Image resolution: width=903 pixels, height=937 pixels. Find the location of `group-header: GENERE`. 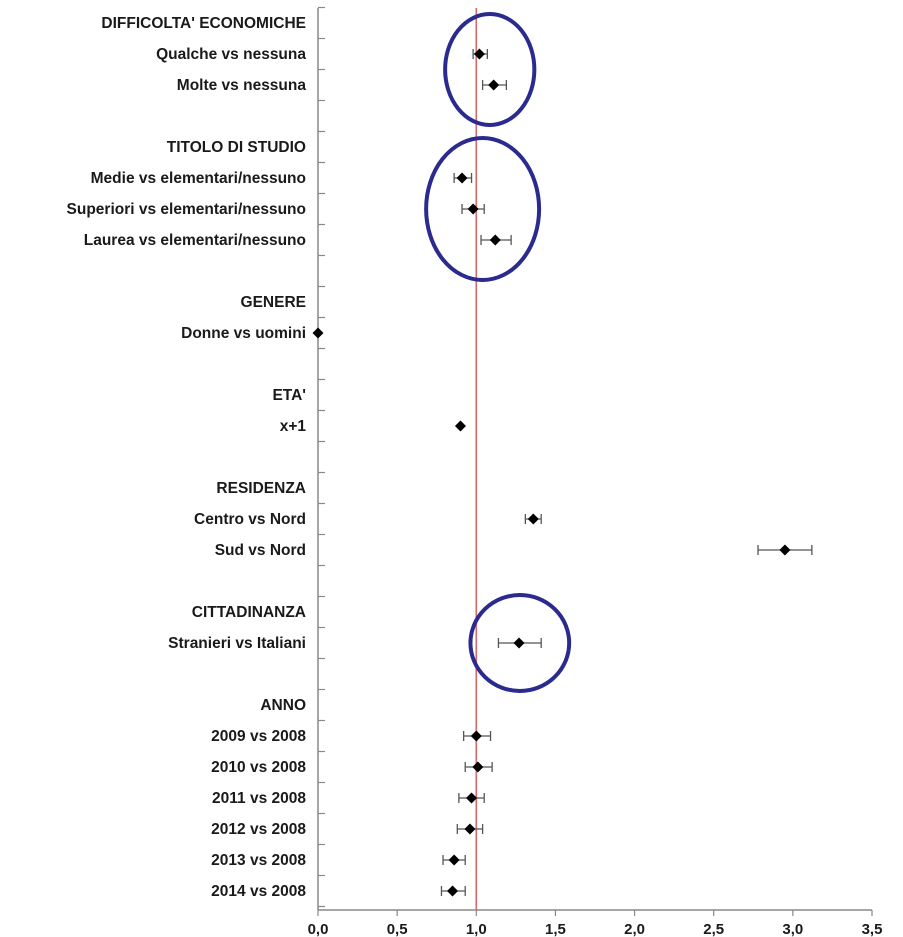

group-header: GENERE is located at coordinates (273, 302).